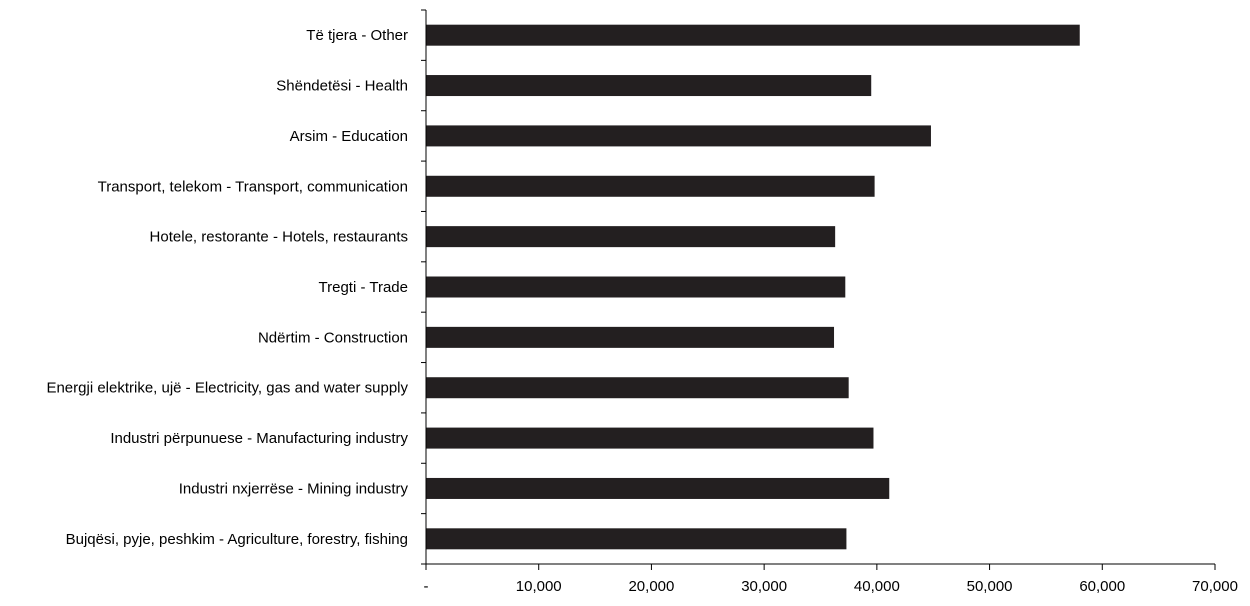 This screenshot has width=1250, height=606. Describe the element at coordinates (294, 488) in the screenshot. I see `category-label: Industri nxjerrëse - Mining industry` at that location.